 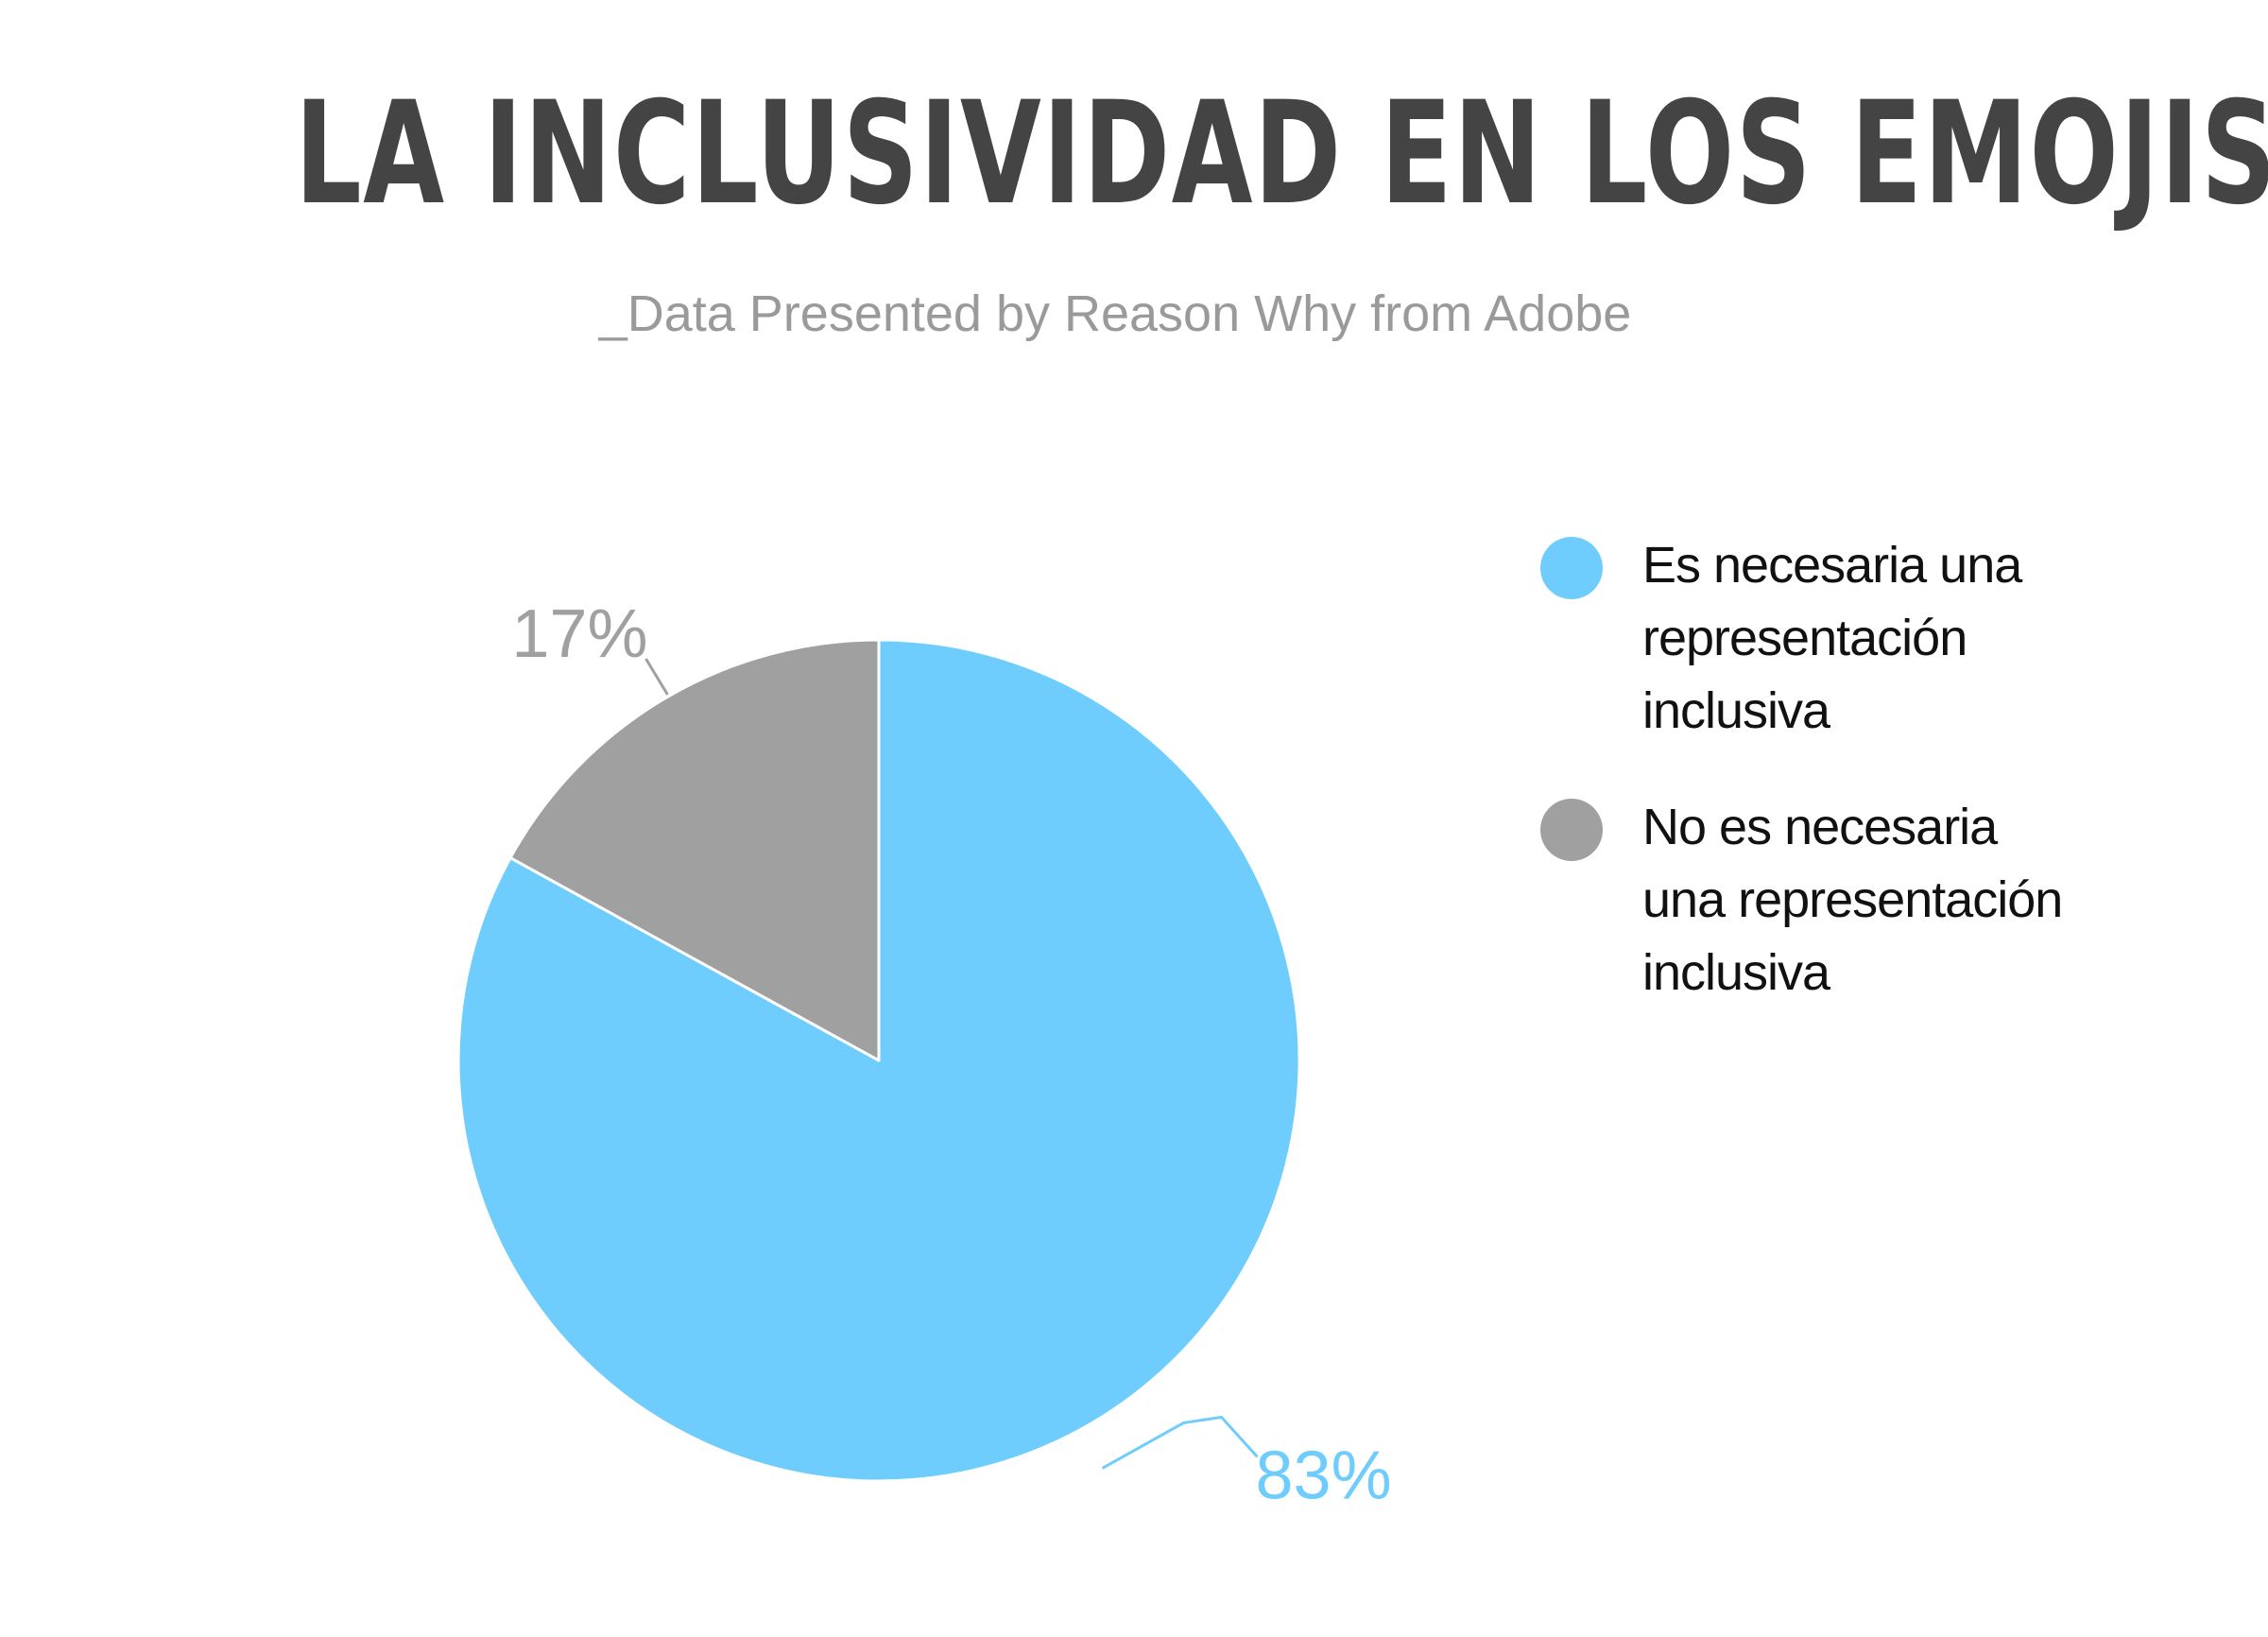 I want to click on pie-slice-no-necesaria, so click(x=694, y=850).